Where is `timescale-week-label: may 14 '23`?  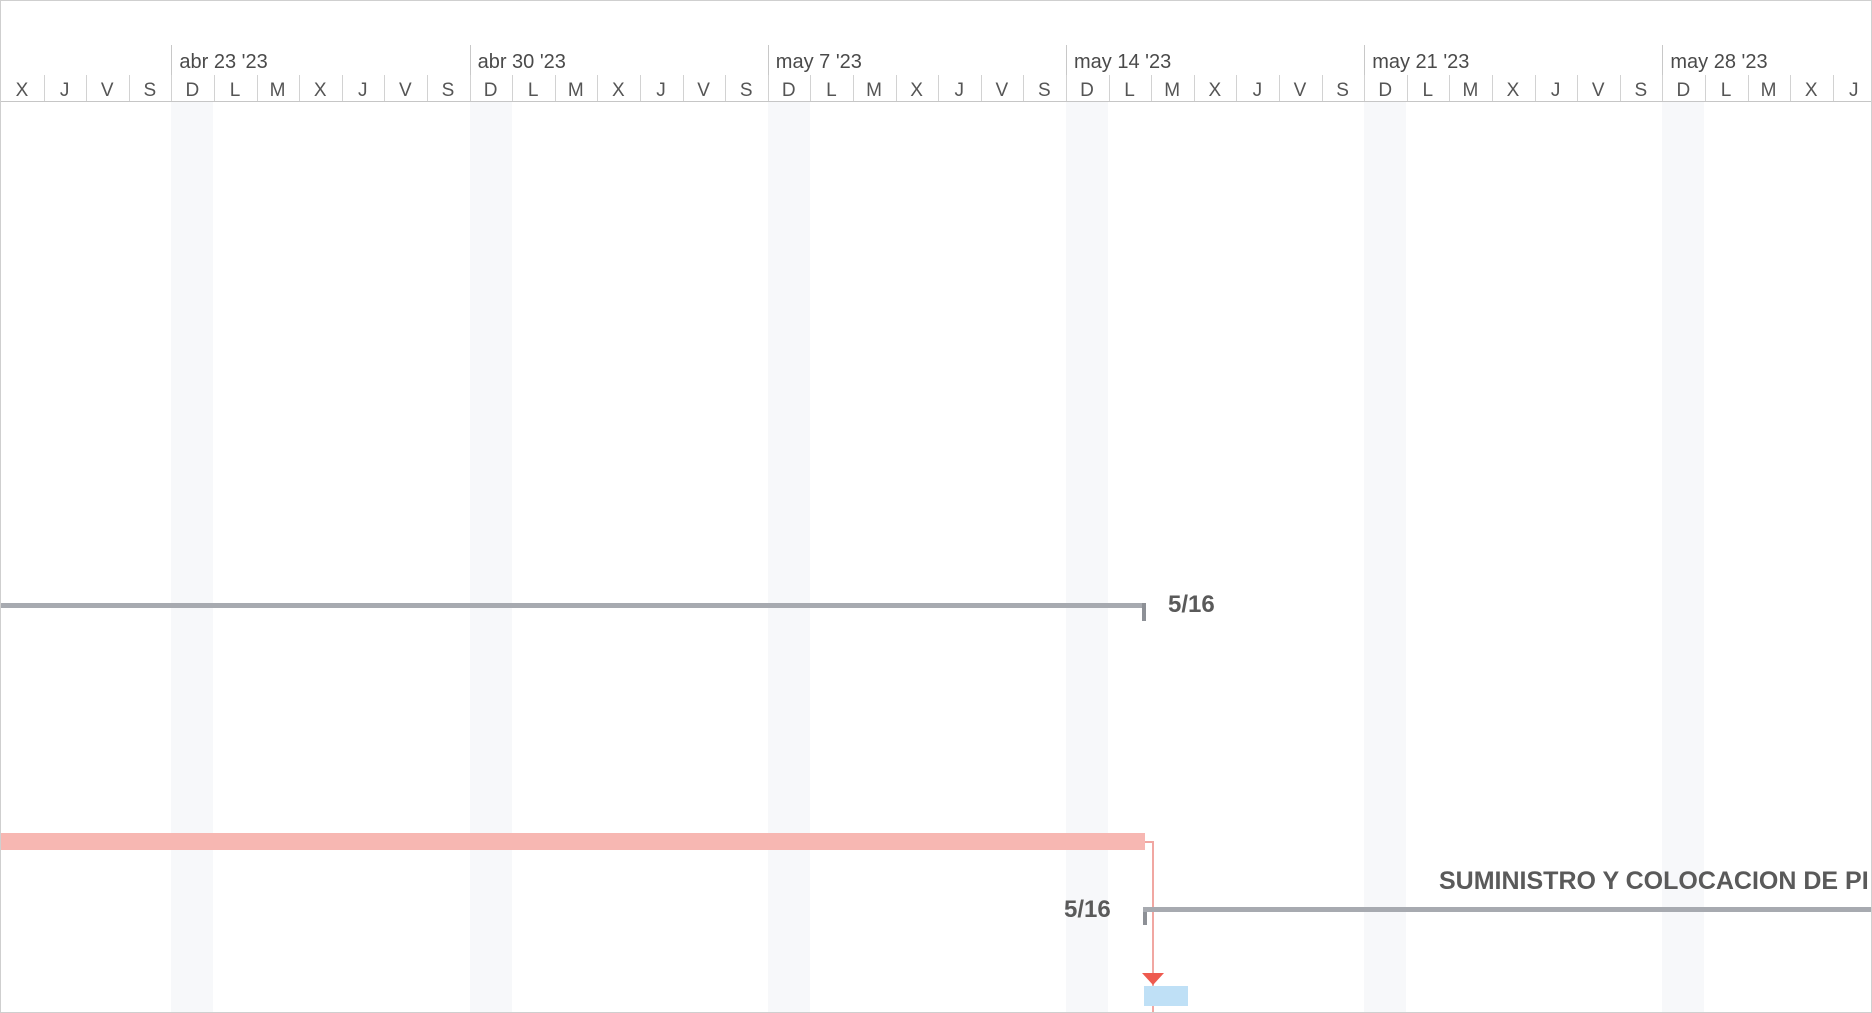 timescale-week-label: may 14 '23 is located at coordinates (1123, 62).